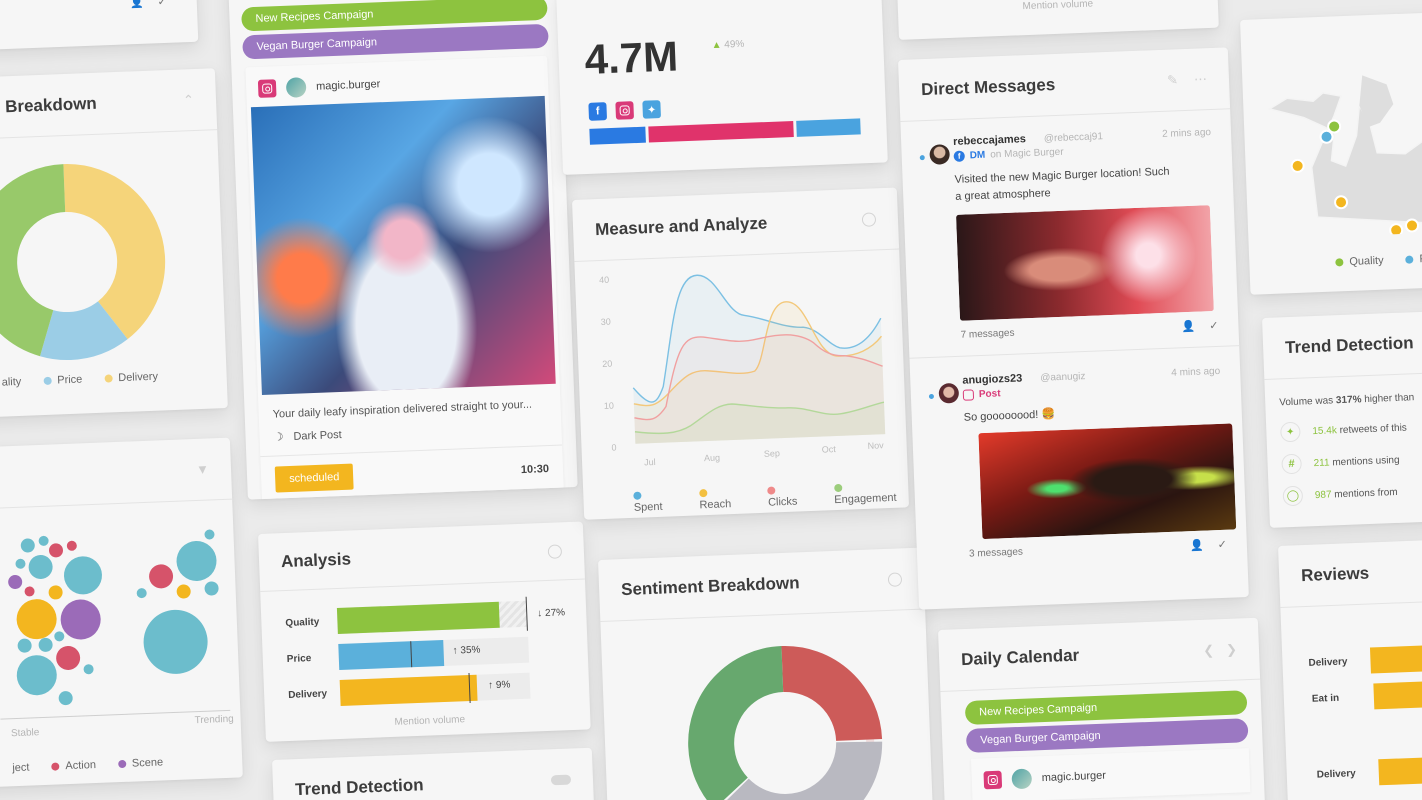 This screenshot has height=800, width=1422. I want to click on calendar-post: magic.burger, so click(1110, 774).